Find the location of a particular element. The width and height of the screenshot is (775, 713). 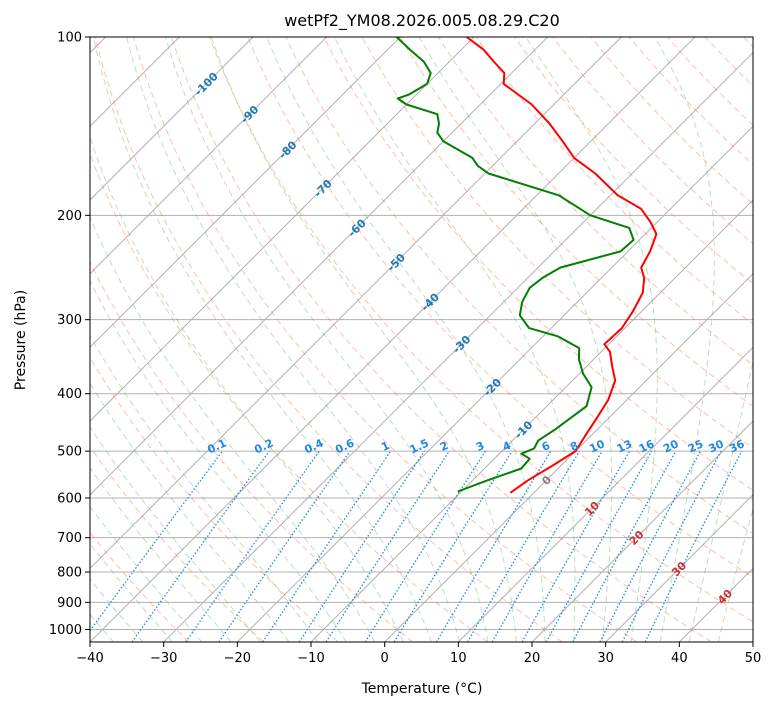

y-tick-label: 100 is located at coordinates (69, 38).